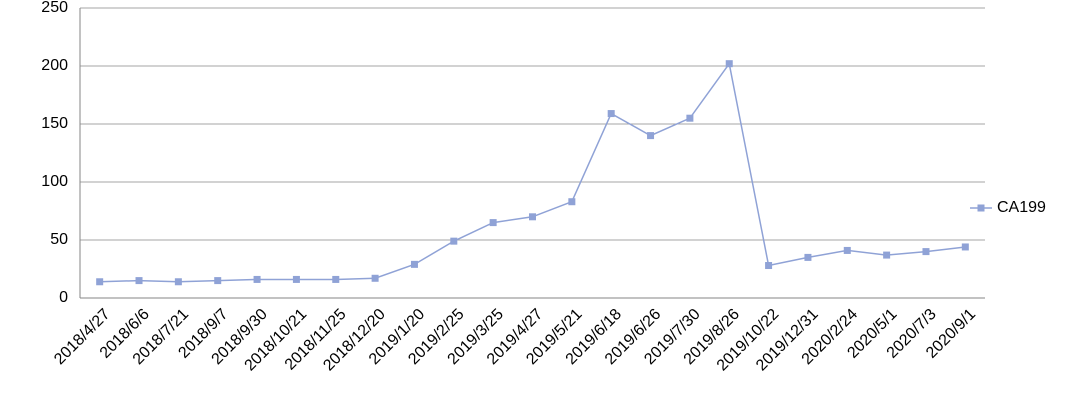 Image resolution: width=1080 pixels, height=417 pixels. I want to click on y-tick-label: 200, so click(54, 65).